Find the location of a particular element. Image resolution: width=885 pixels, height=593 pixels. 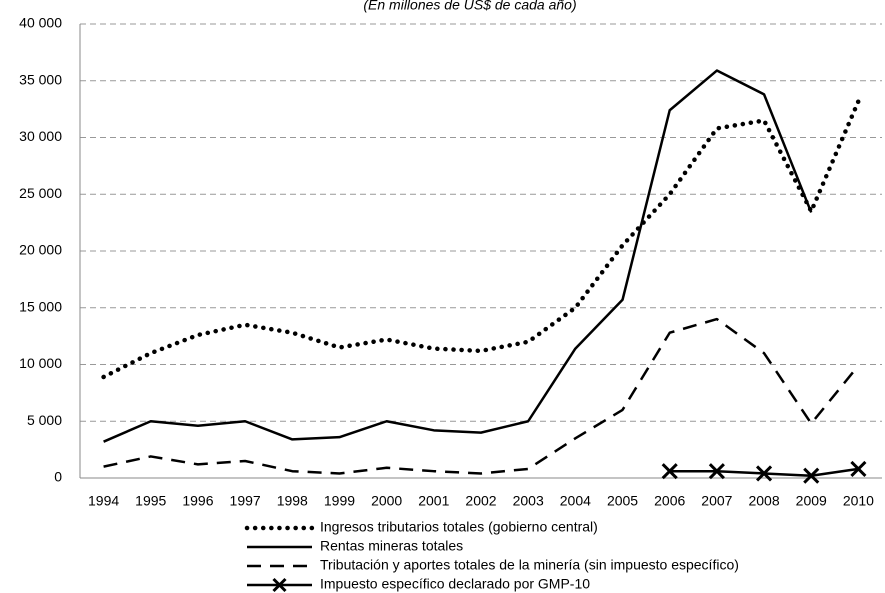

legend-label: Rentas mineras totales is located at coordinates (391, 546).